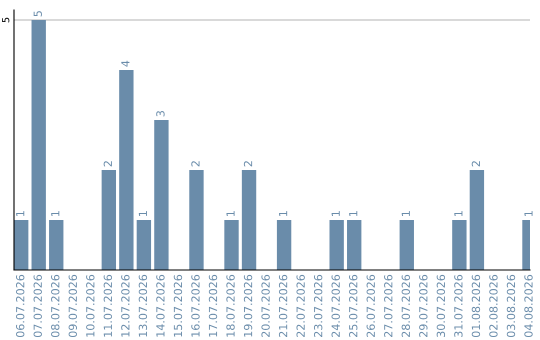  I want to click on x-tick-label: 24.07.2026, so click(335, 305).